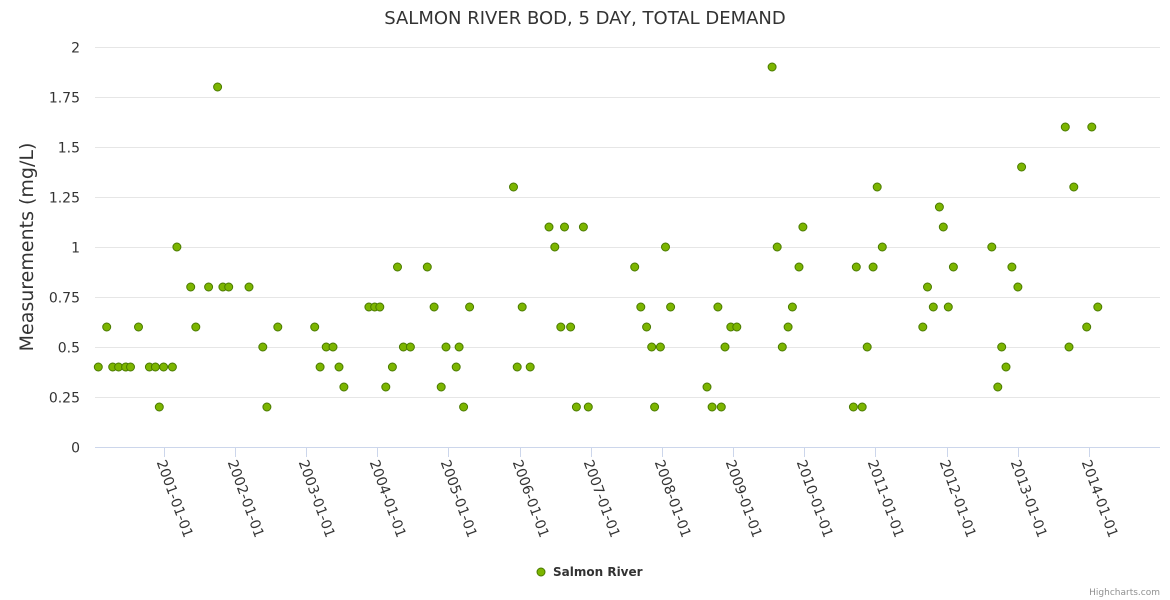  Describe the element at coordinates (541, 572) in the screenshot. I see `legend-marker` at that location.